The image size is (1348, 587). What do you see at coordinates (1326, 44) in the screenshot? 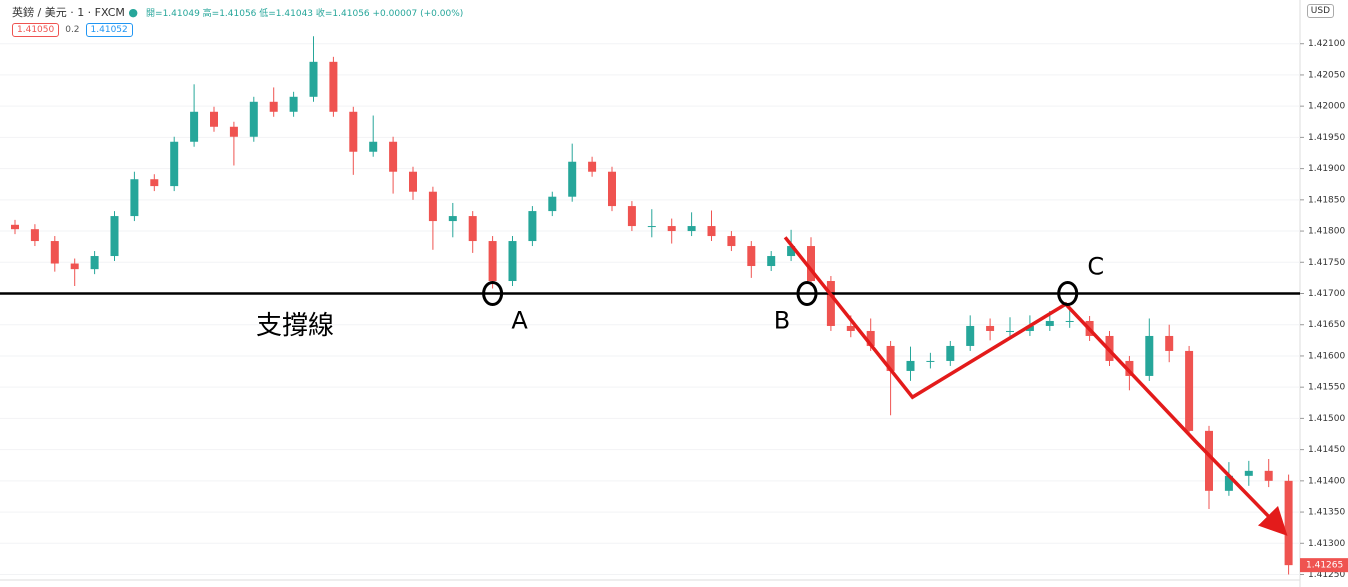
I see `y-tick-label: 1.42100` at bounding box center [1326, 44].